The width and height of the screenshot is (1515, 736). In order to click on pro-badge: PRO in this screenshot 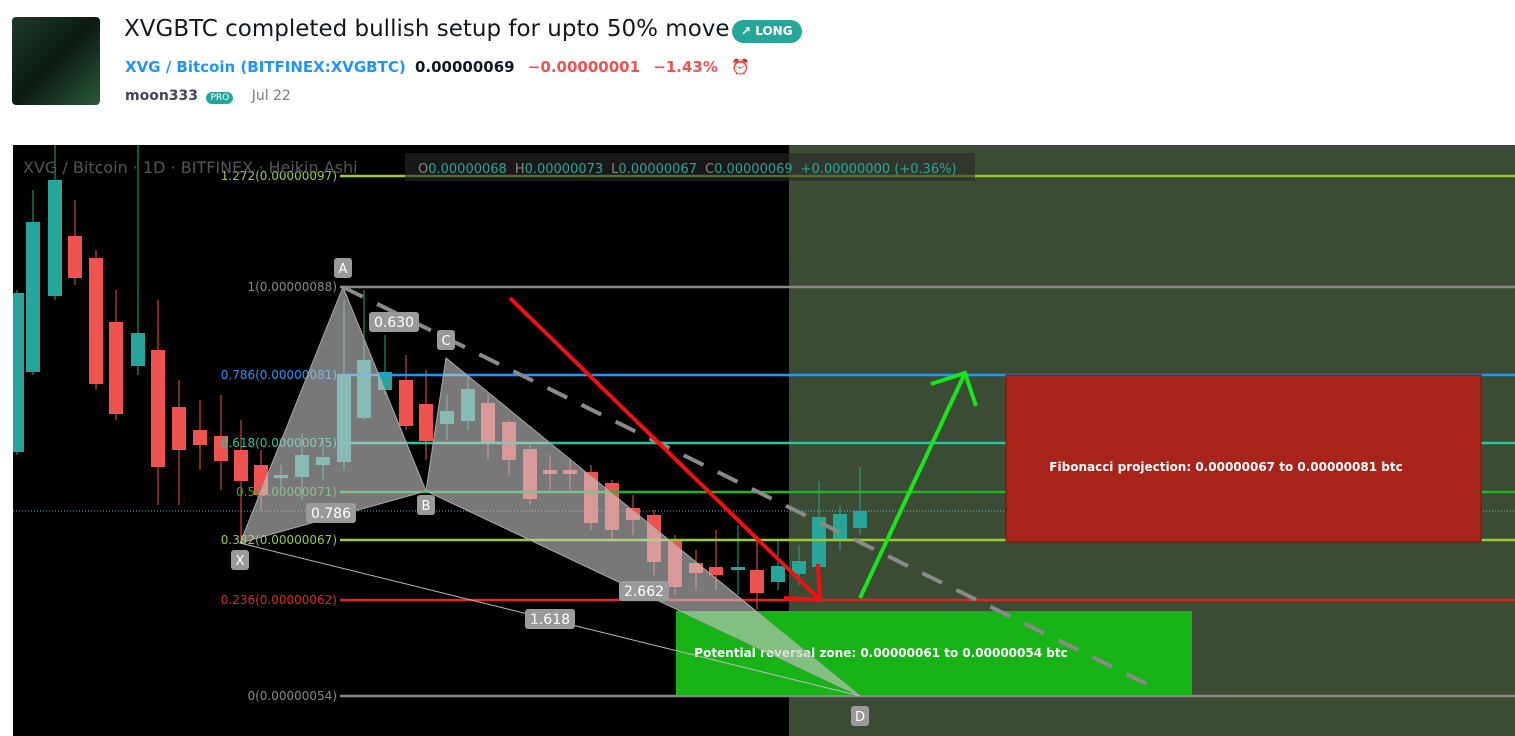, I will do `click(220, 98)`.